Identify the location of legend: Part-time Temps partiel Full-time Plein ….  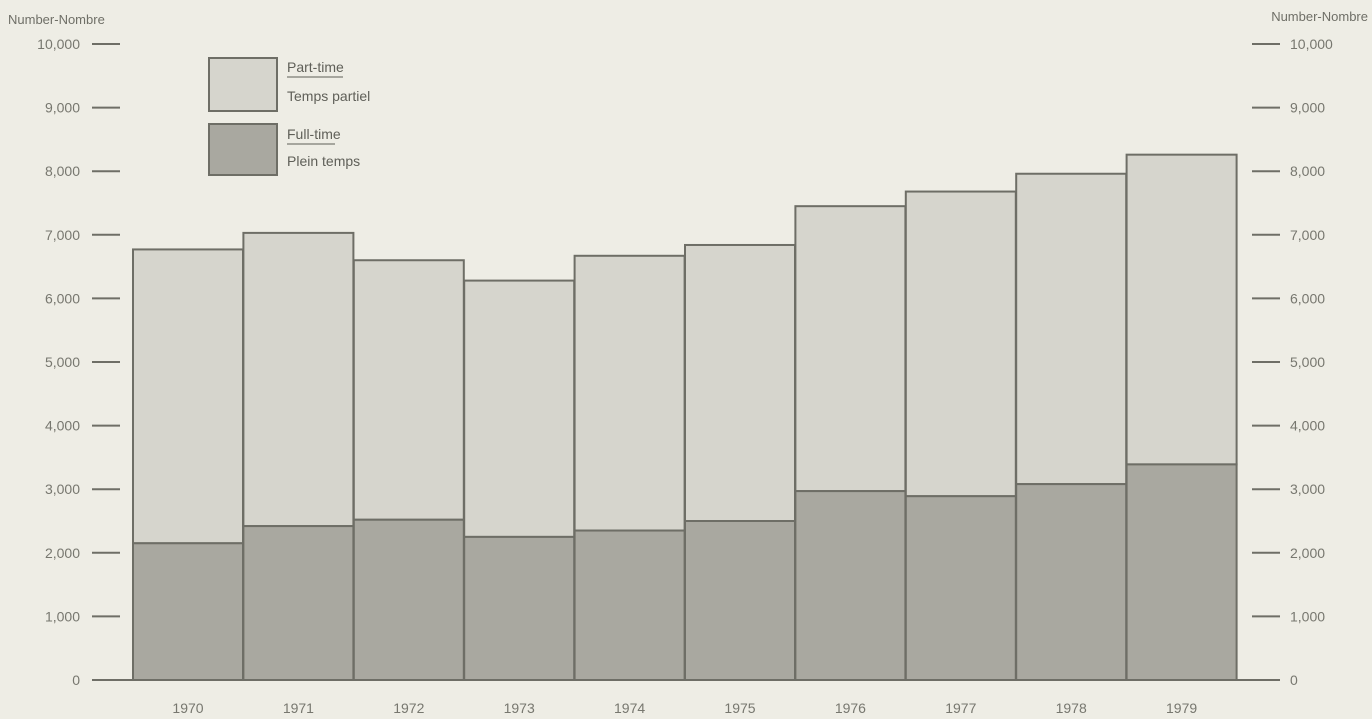
(289, 116).